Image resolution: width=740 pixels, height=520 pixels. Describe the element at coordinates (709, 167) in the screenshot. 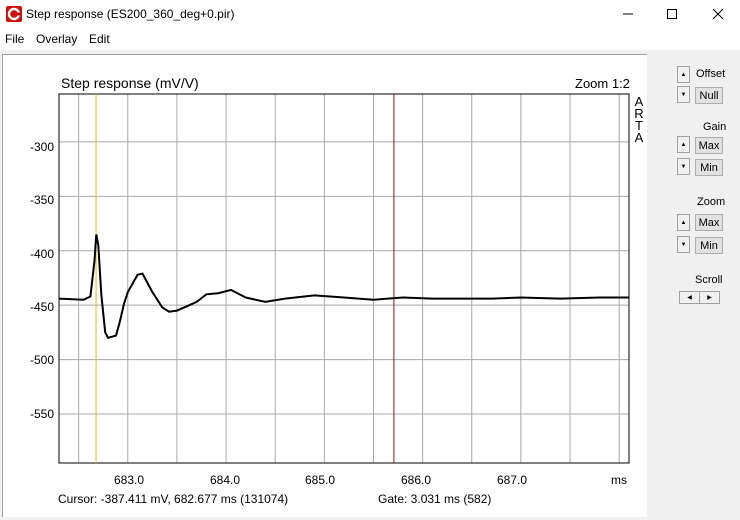

I see `gain-min-button: Min` at that location.